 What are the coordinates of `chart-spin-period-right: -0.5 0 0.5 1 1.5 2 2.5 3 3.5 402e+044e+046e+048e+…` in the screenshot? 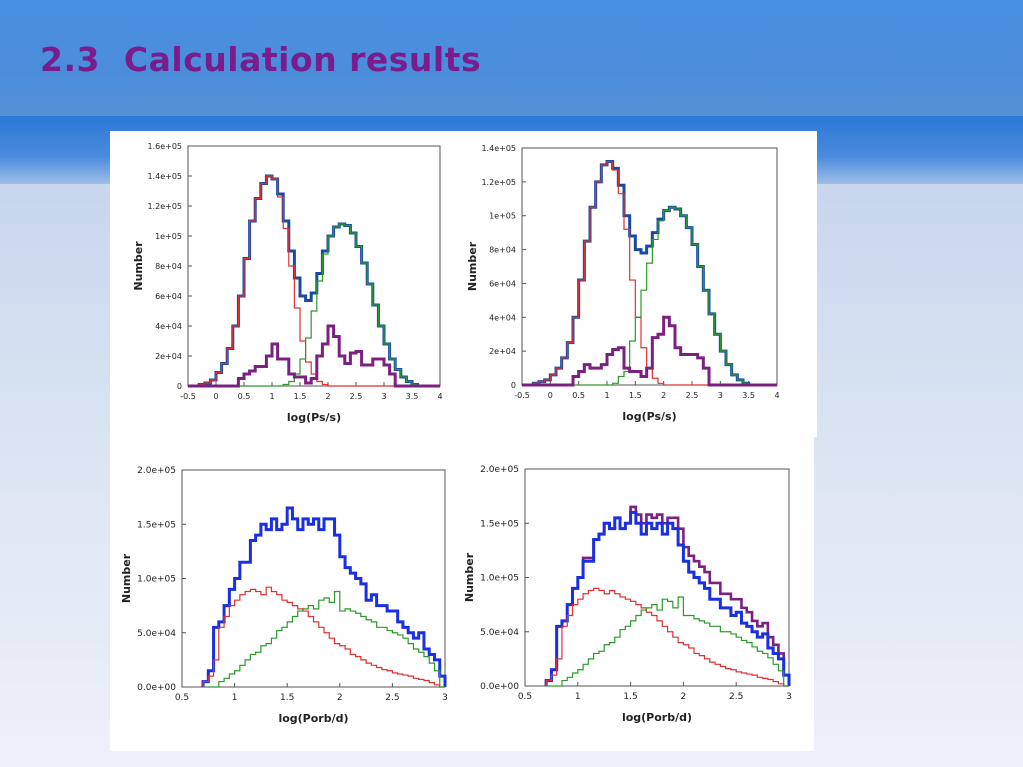 It's located at (623, 283).